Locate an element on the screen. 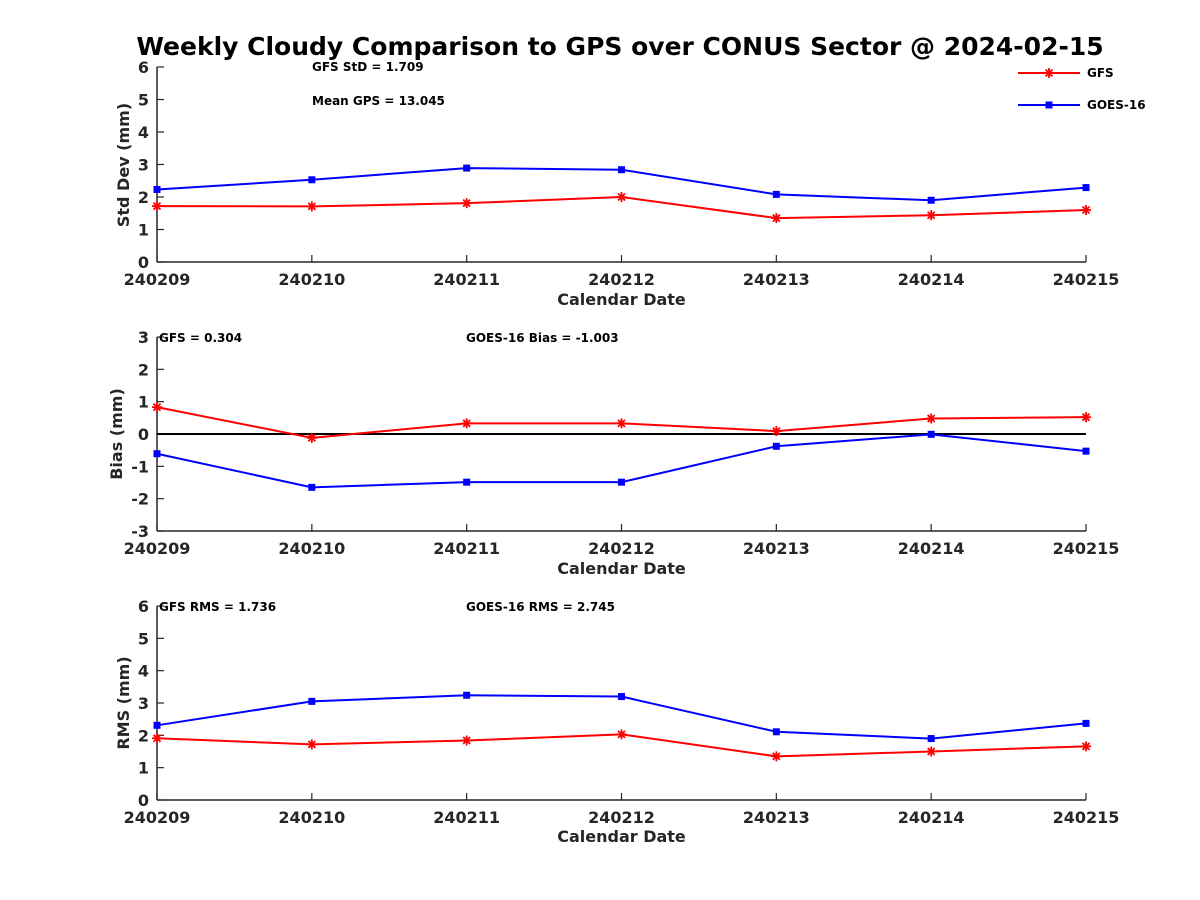  y-tick-label: -3 is located at coordinates (140, 531).